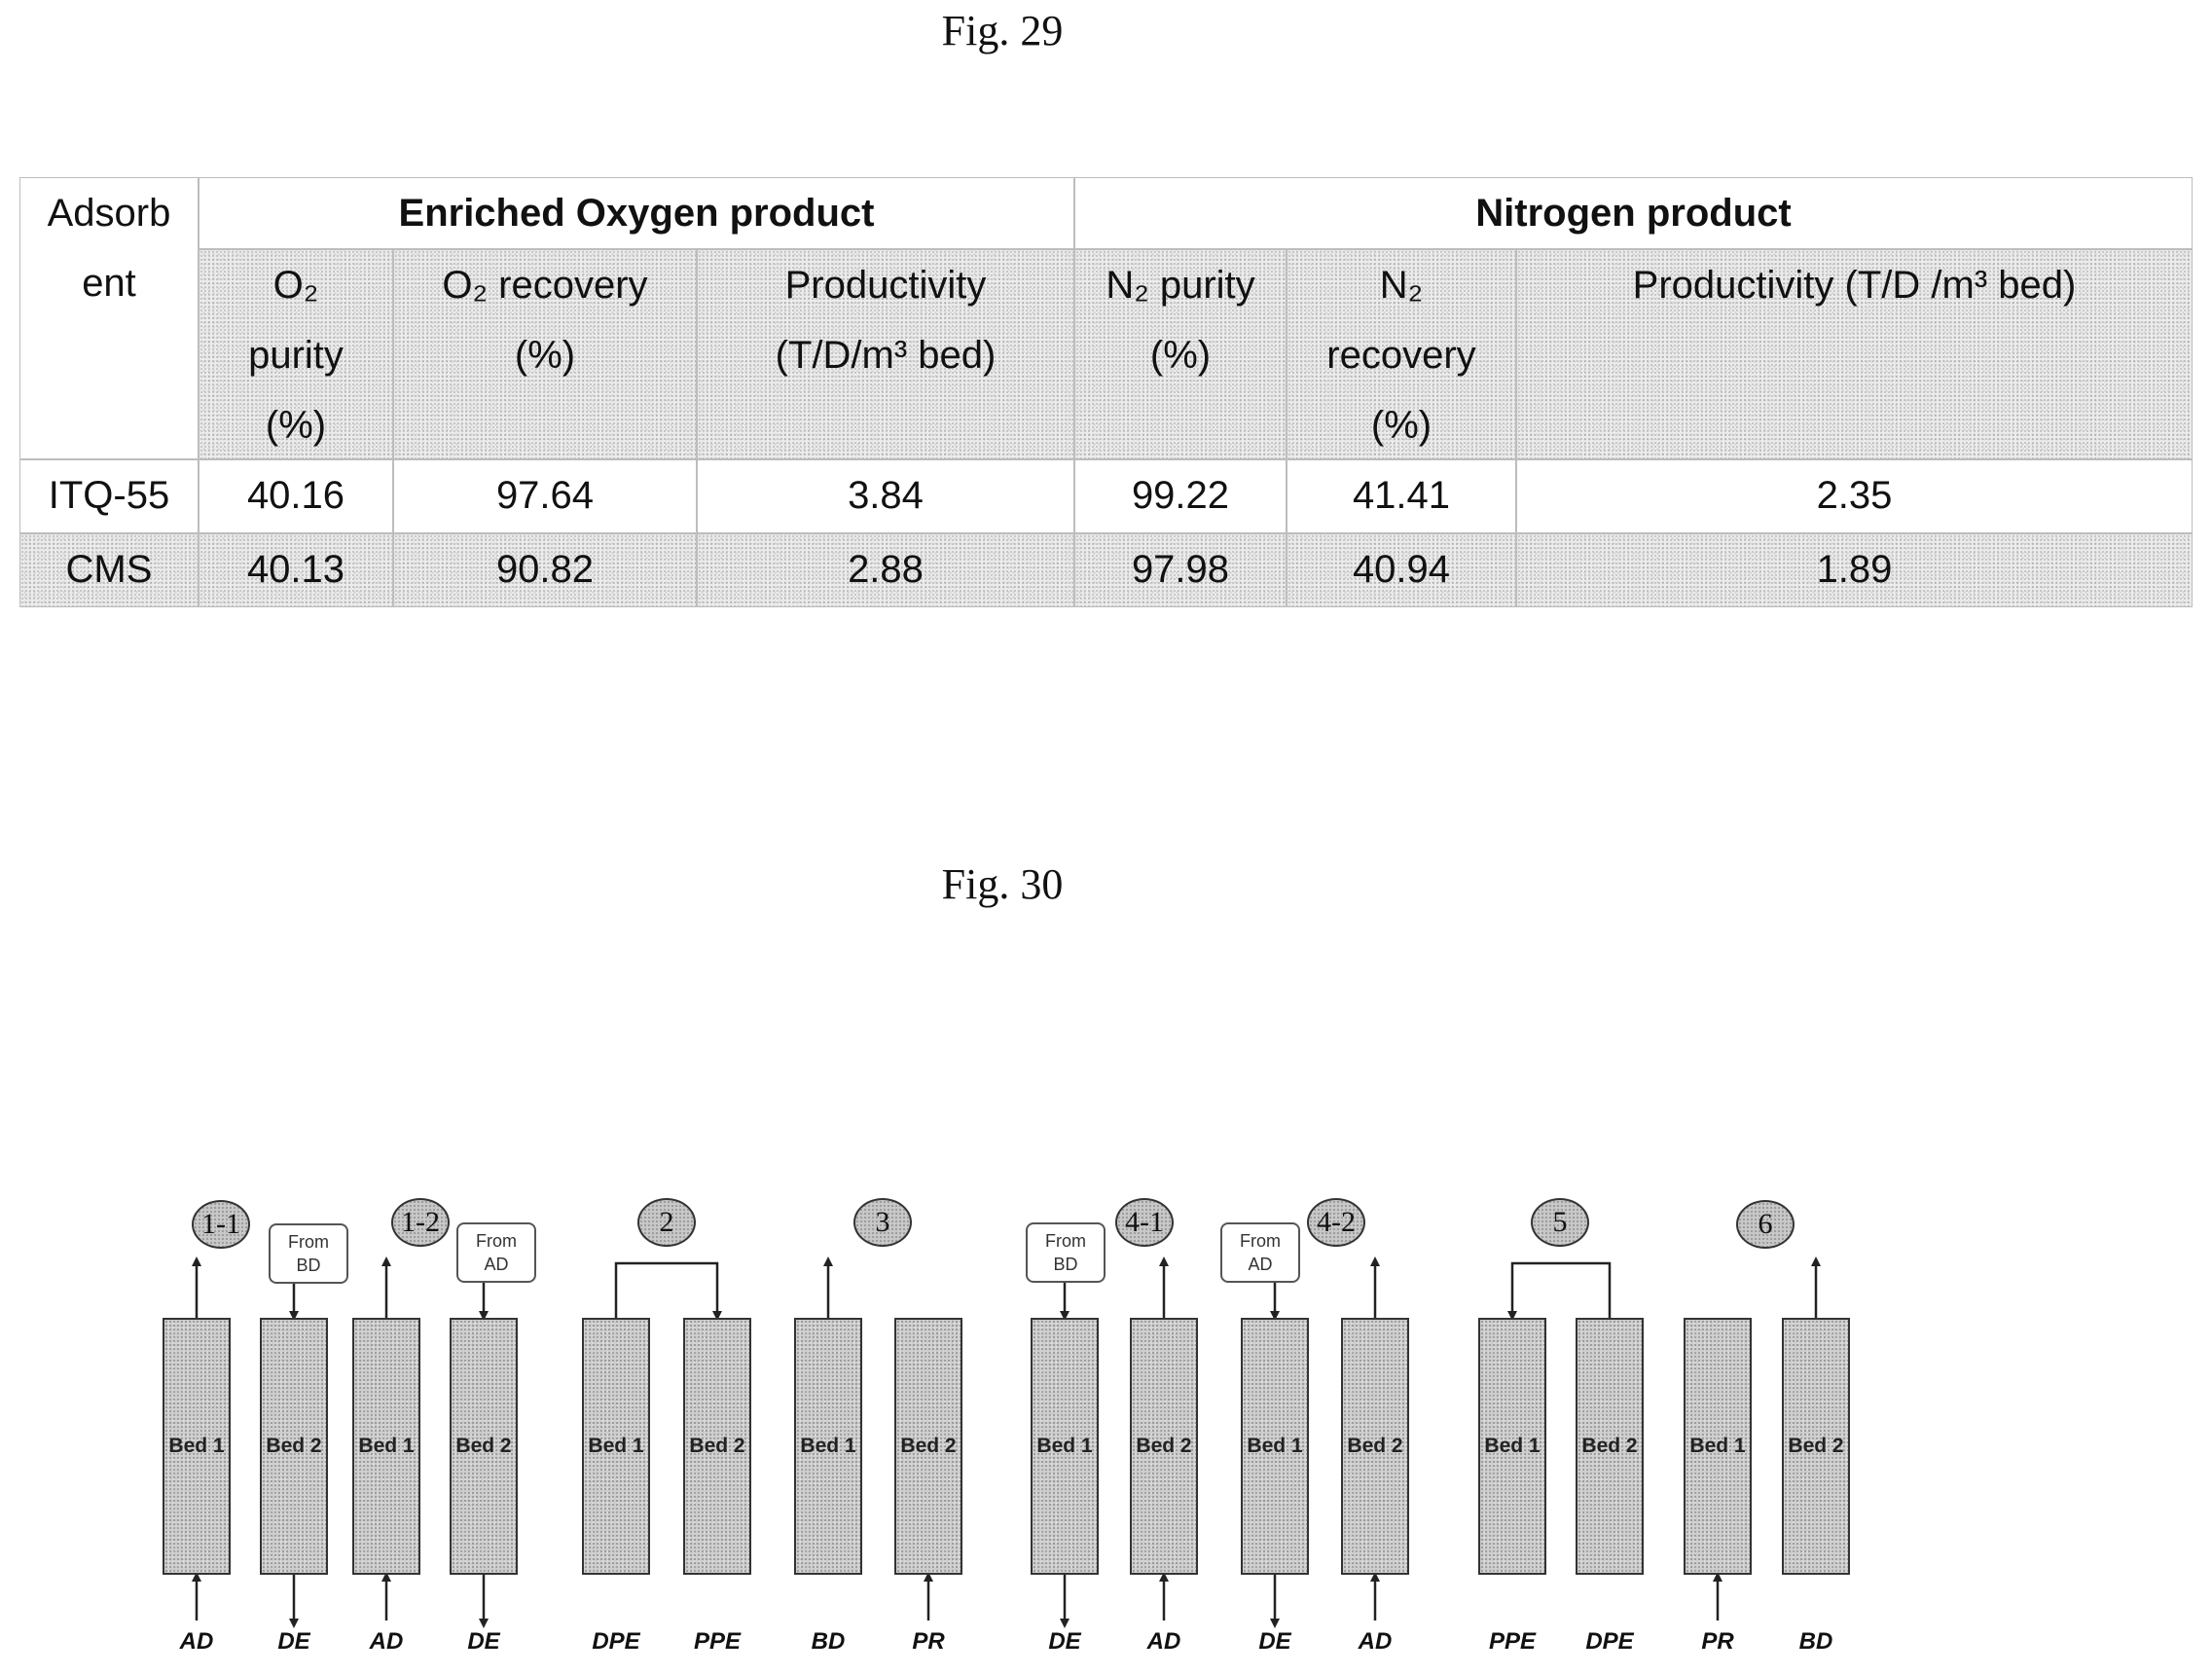  What do you see at coordinates (1854, 354) in the screenshot?
I see `header-n2-productivity: Productivity (T/D /m³ bed)` at bounding box center [1854, 354].